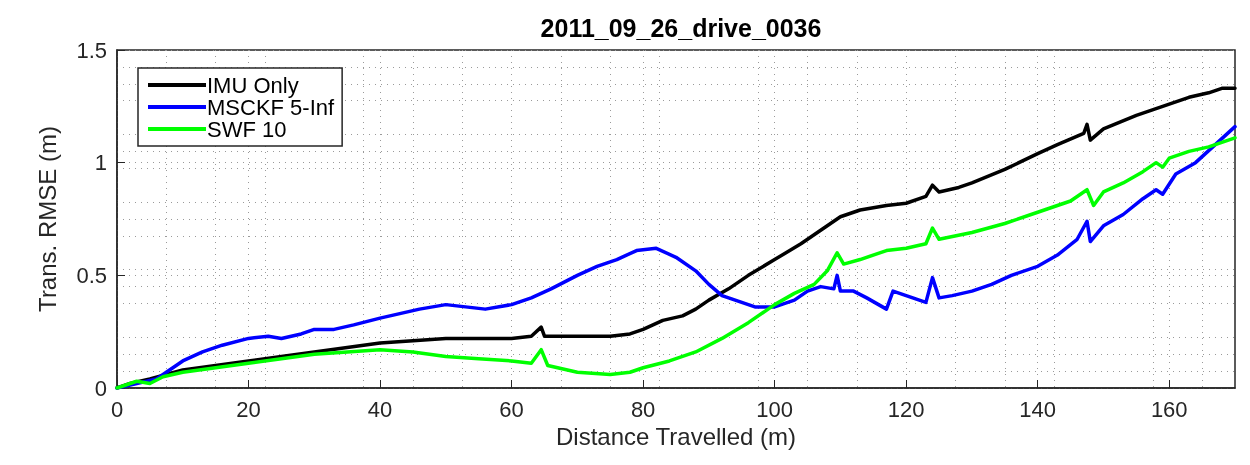 This screenshot has width=1250, height=465. Describe the element at coordinates (681, 27) in the screenshot. I see `chart-title: 2011_09_26_drive_0036` at that location.